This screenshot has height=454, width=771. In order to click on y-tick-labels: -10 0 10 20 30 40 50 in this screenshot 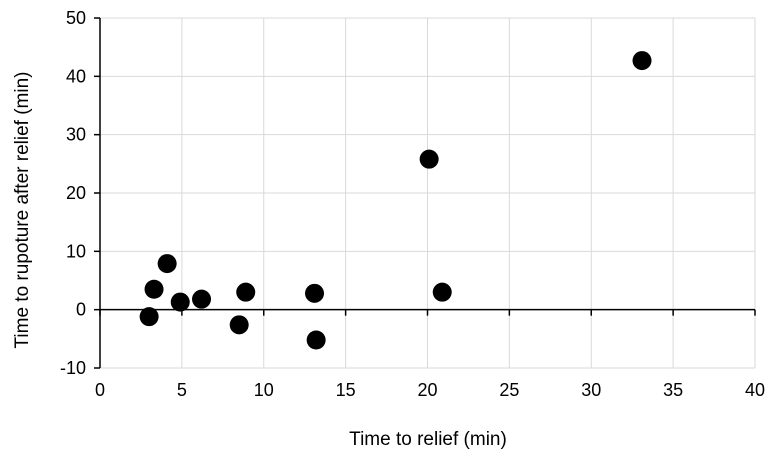, I will do `click(73, 193)`.